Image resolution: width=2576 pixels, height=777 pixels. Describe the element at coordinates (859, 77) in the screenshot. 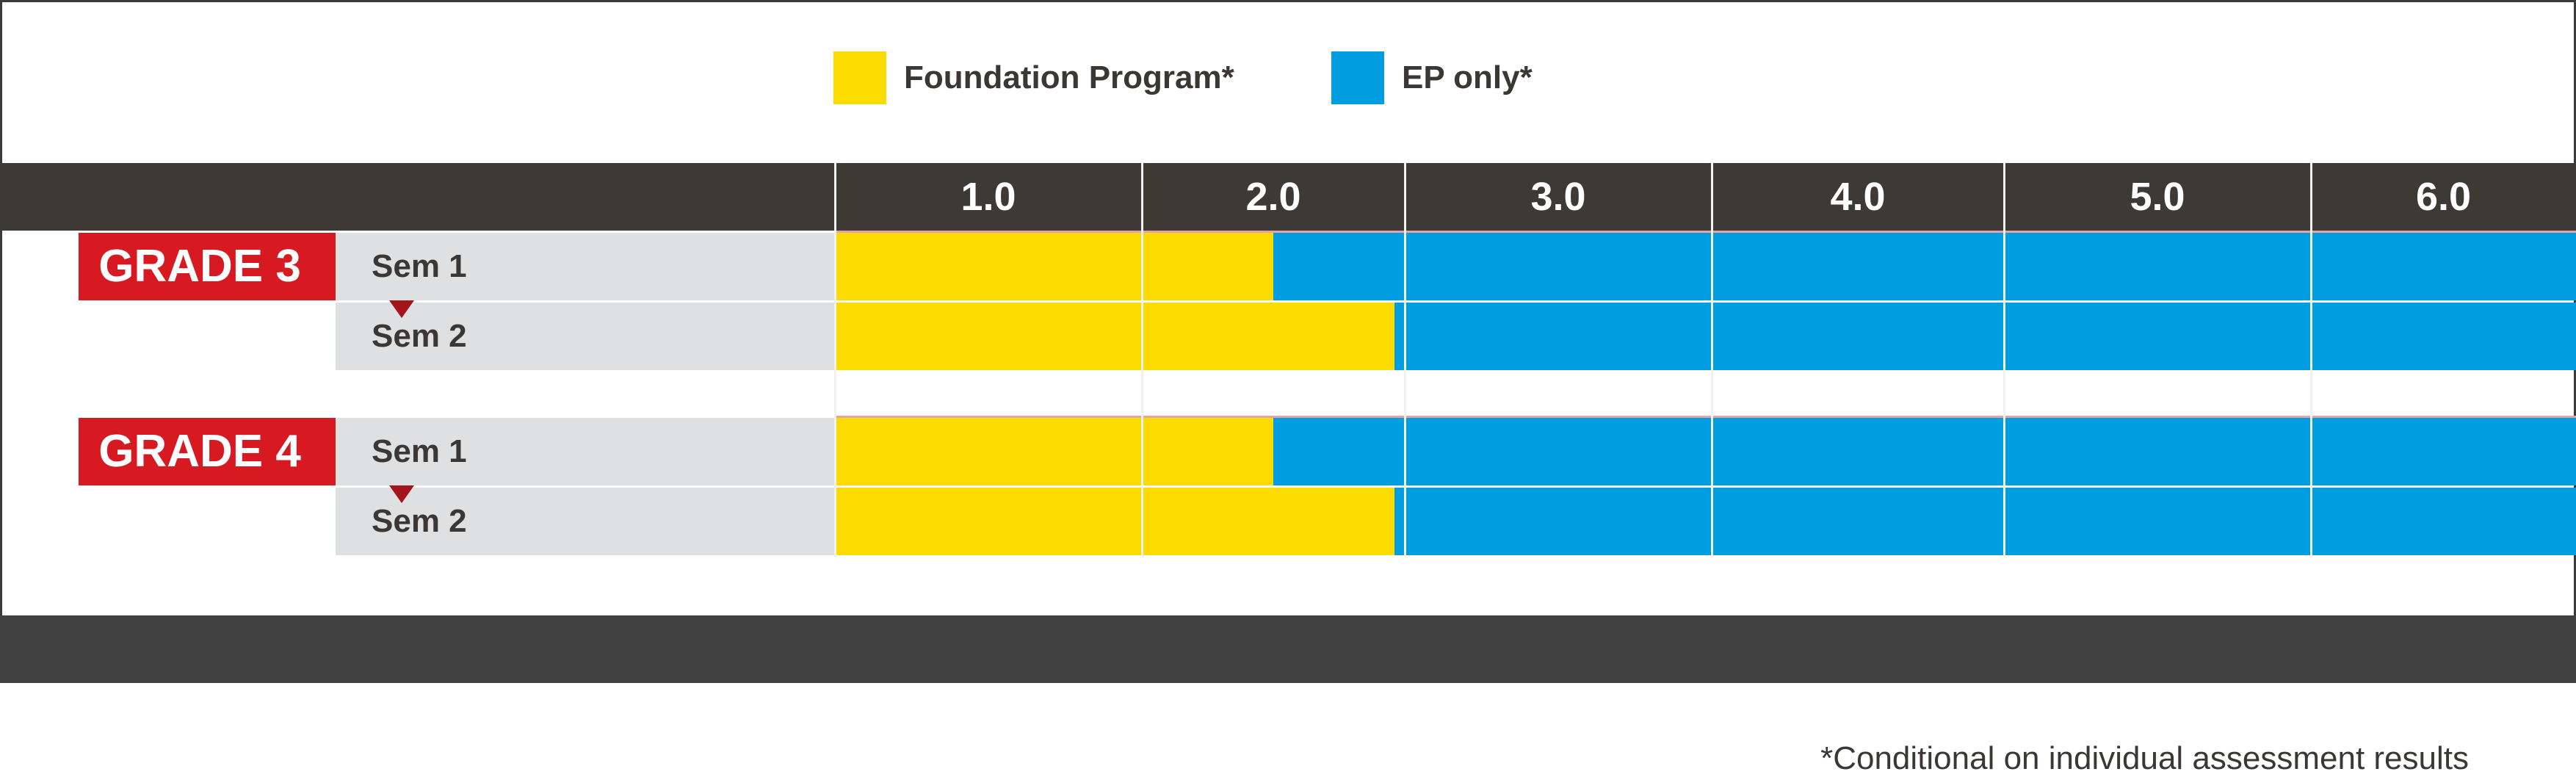

I see `legend-swatch-foundation` at that location.